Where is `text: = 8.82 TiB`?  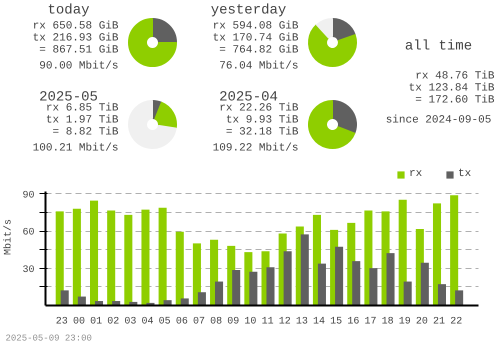
text: = 8.82 TiB is located at coordinates (85, 132).